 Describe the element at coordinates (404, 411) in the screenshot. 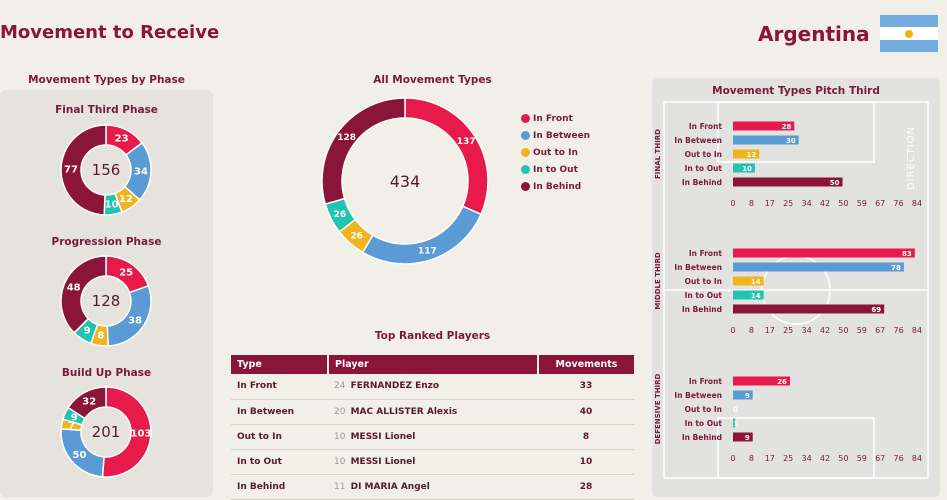

I see `player-name: MAC ALLISTER Alexis` at that location.